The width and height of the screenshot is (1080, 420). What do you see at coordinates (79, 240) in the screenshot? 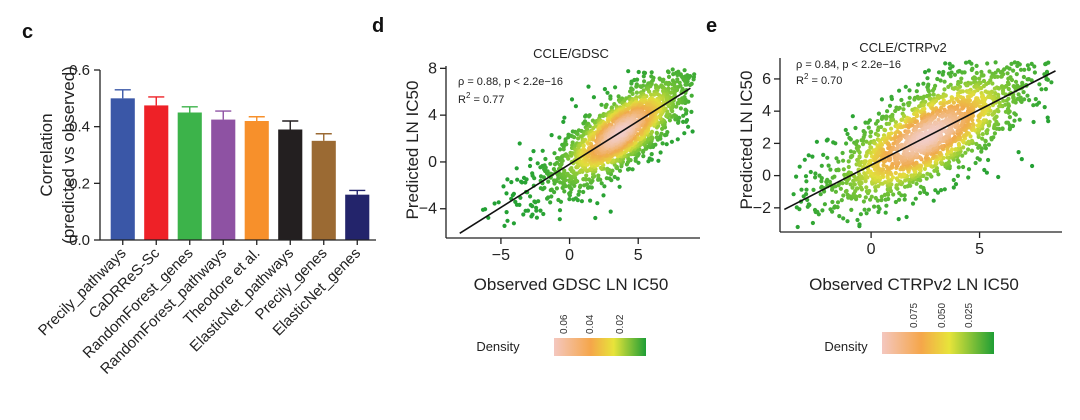
I see `bar-y-tick-label: 0.0` at bounding box center [79, 240].